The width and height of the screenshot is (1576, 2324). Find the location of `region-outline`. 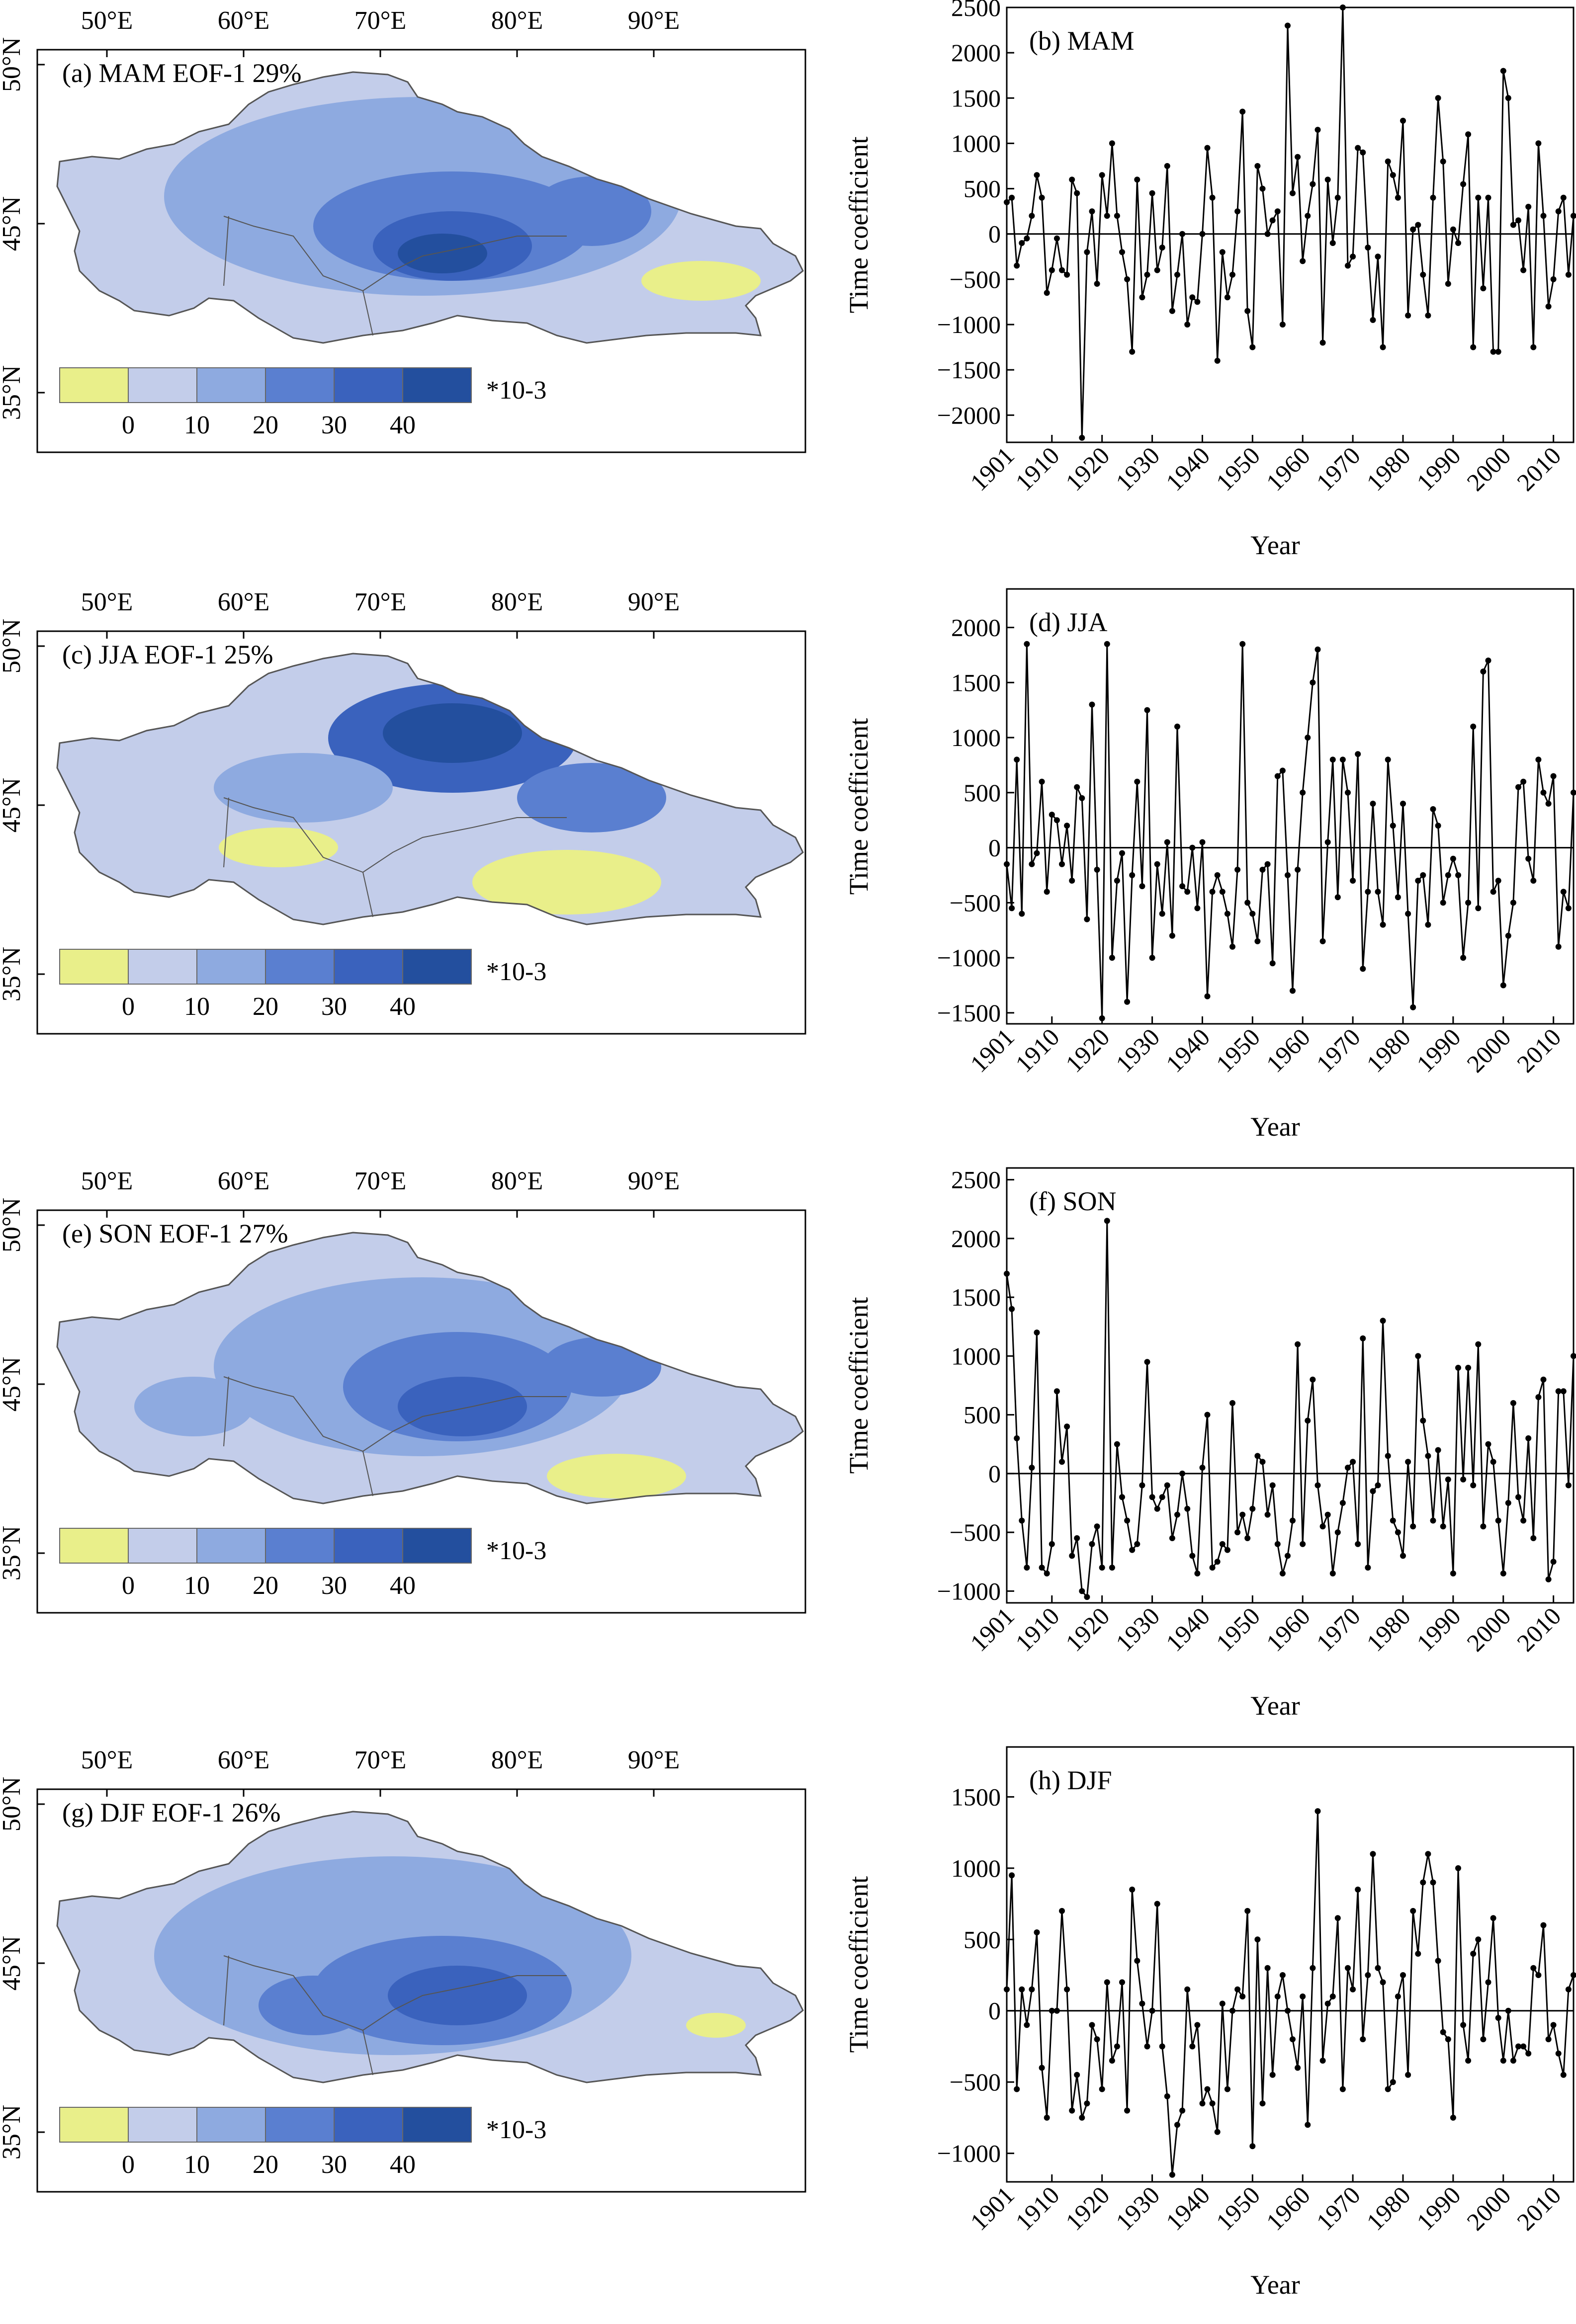

region-outline is located at coordinates (430, 789).